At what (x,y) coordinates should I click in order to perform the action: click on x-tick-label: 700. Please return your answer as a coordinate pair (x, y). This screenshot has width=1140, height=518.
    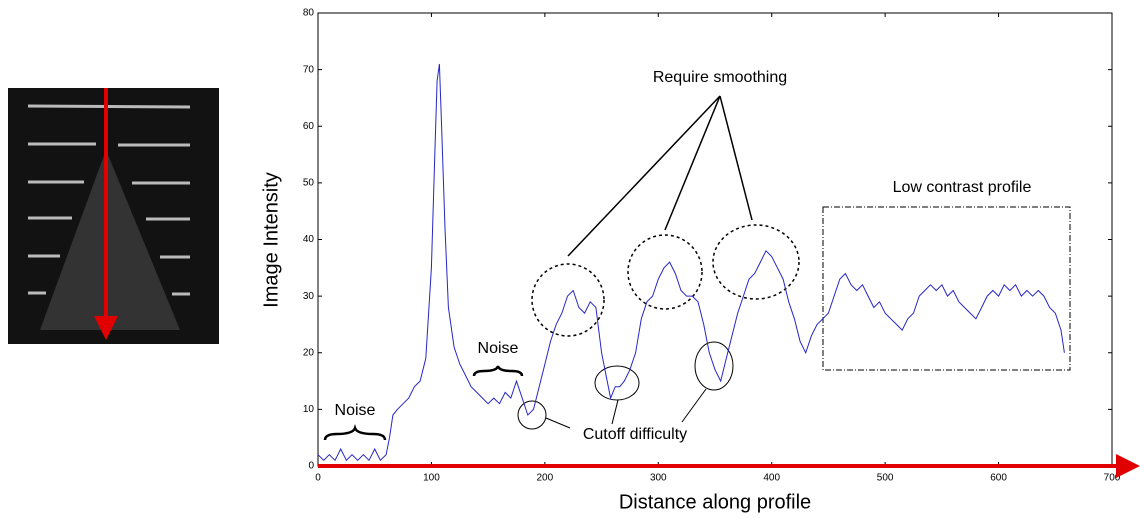
    Looking at the image, I should click on (1112, 478).